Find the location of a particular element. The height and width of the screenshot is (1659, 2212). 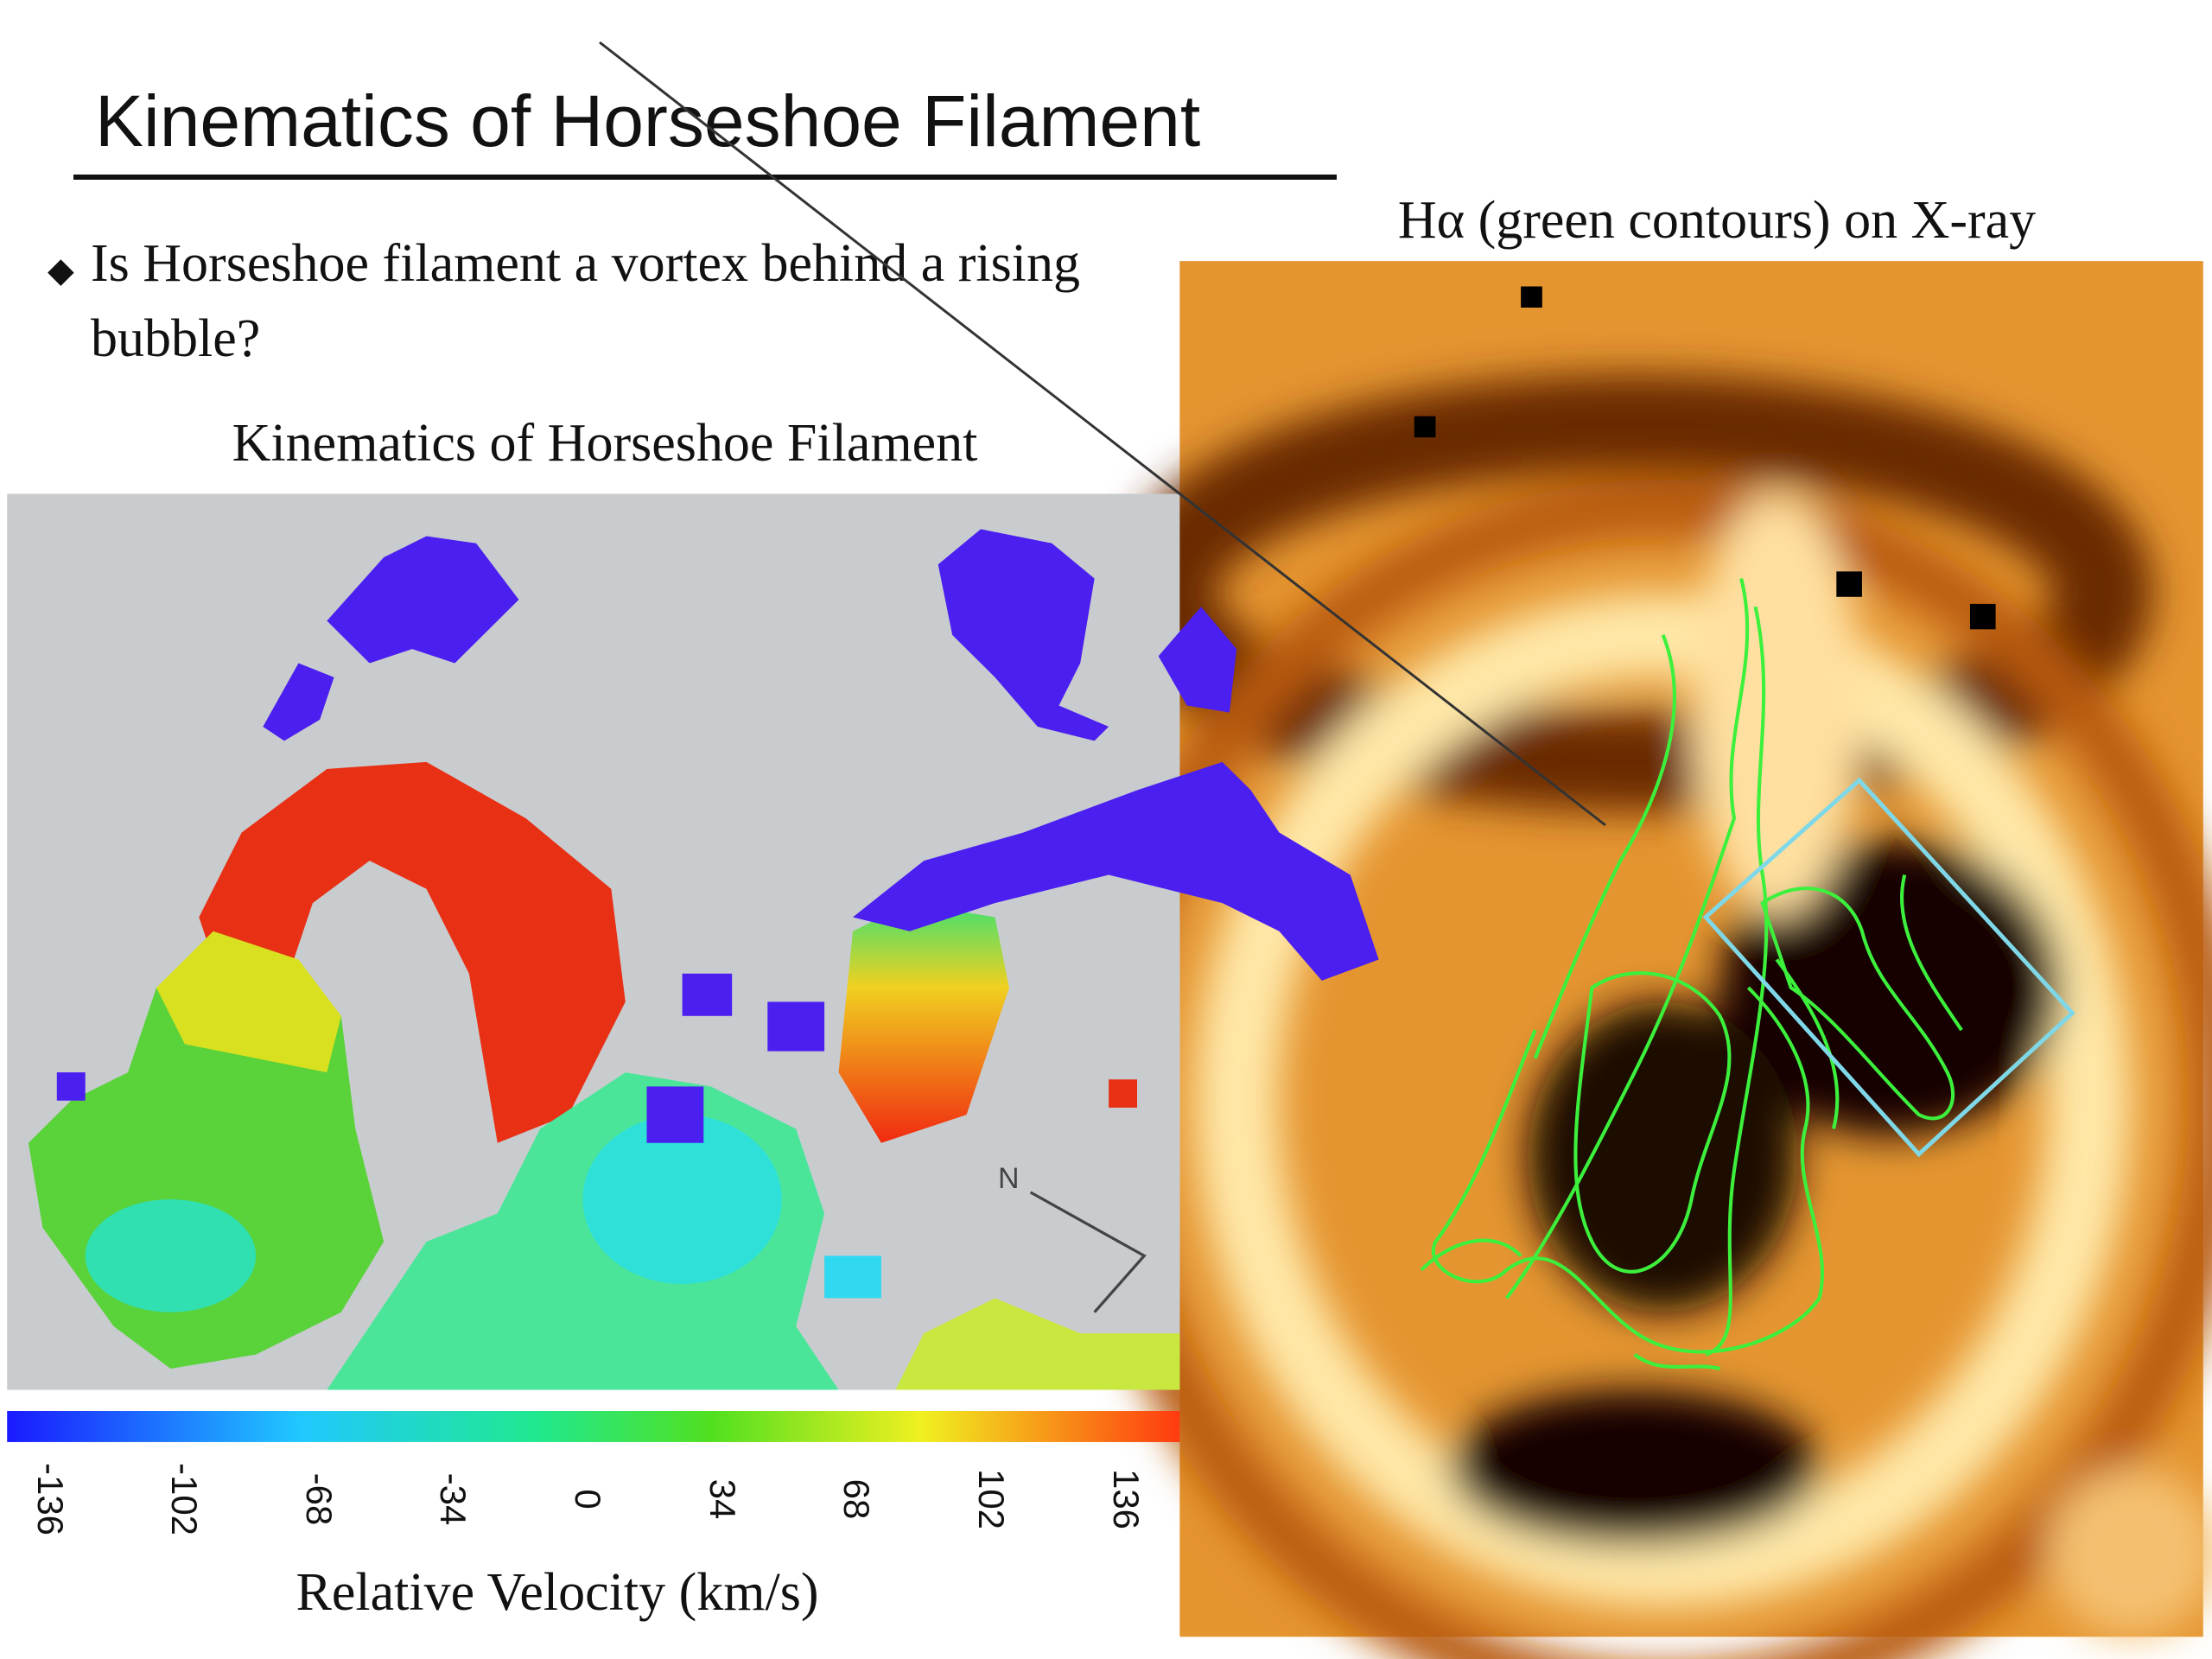

colorbar is located at coordinates (593, 1426).